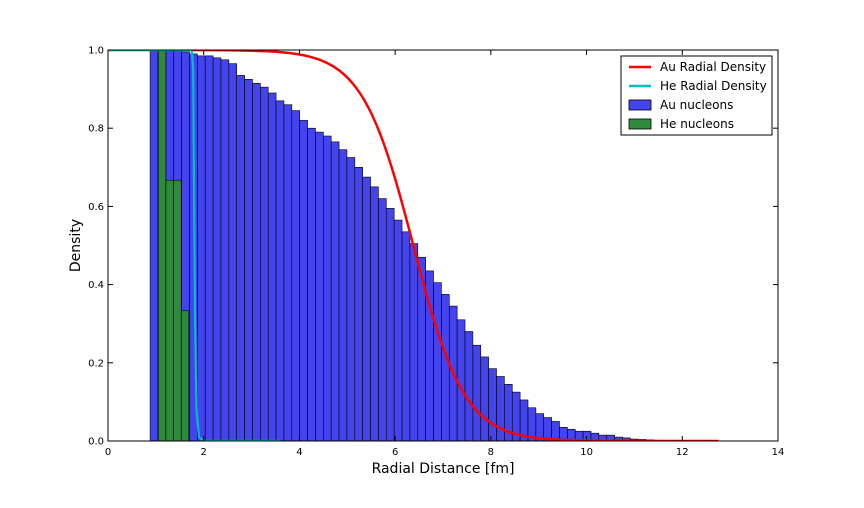  I want to click on x-tick-label: 2, so click(204, 452).